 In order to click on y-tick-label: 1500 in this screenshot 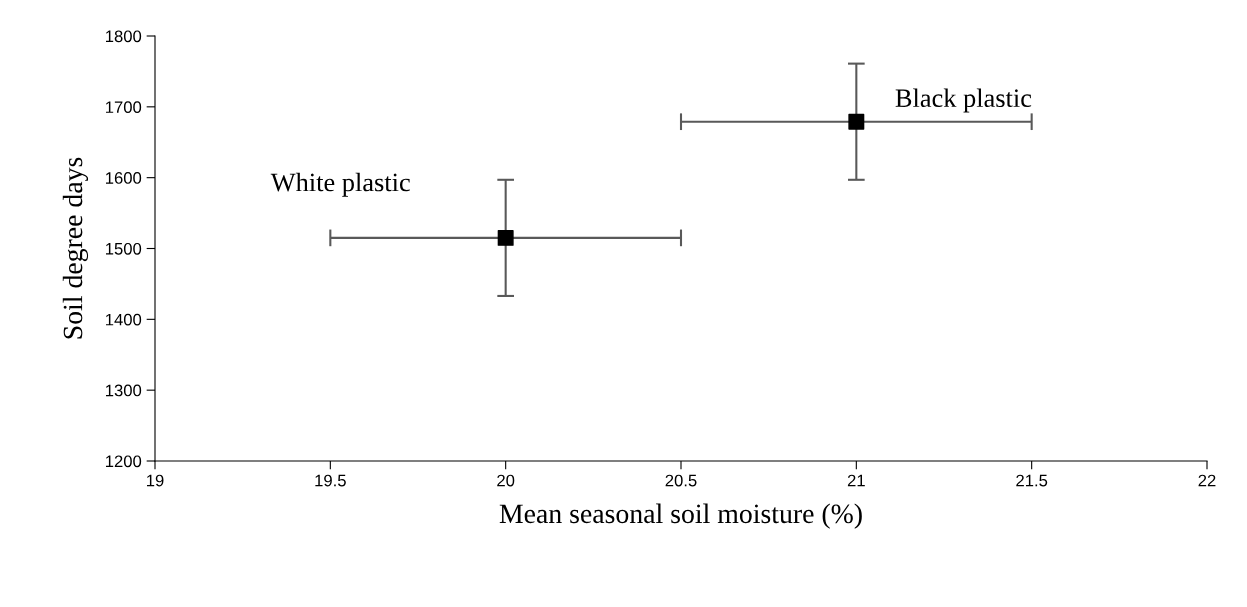, I will do `click(124, 248)`.